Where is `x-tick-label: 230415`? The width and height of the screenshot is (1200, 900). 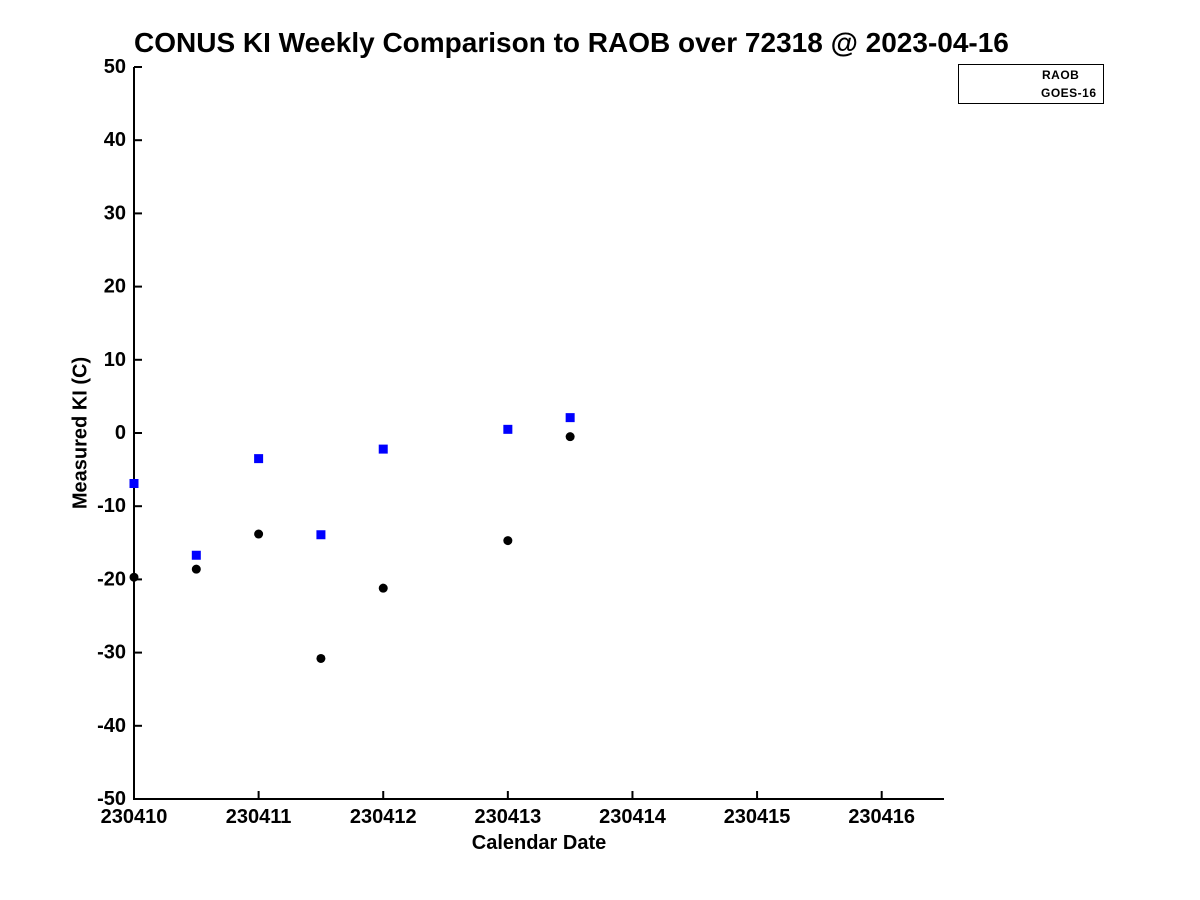 x-tick-label: 230415 is located at coordinates (757, 817).